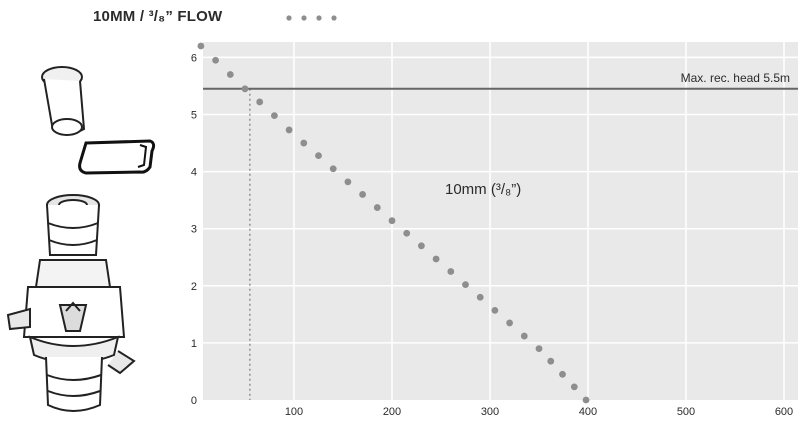 The height and width of the screenshot is (421, 800). I want to click on legend-dots, so click(311, 18).